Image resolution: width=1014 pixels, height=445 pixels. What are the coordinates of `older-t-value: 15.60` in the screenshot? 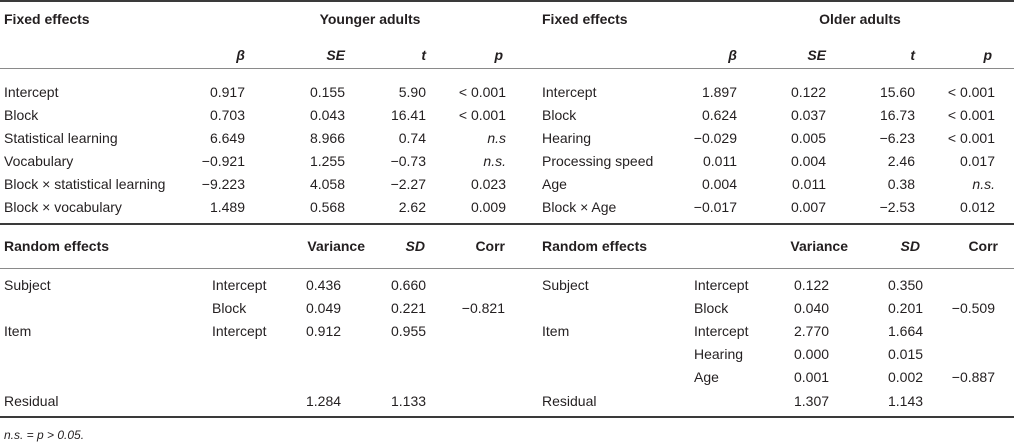 It's located at (897, 92).